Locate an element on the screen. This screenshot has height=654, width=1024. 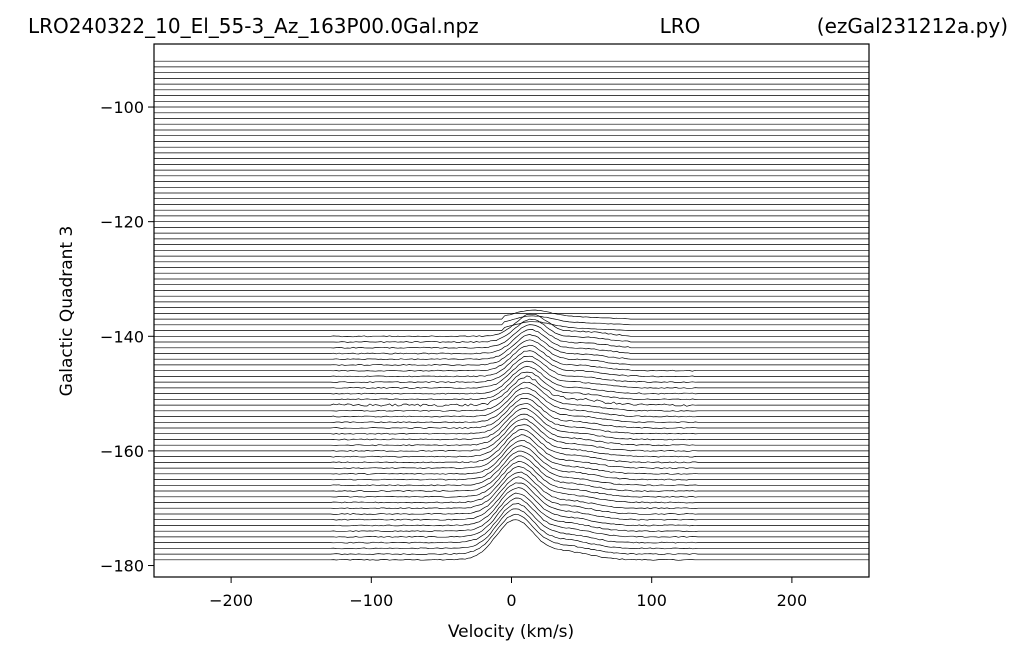
y-tick-label: −120 is located at coordinates (122, 222).